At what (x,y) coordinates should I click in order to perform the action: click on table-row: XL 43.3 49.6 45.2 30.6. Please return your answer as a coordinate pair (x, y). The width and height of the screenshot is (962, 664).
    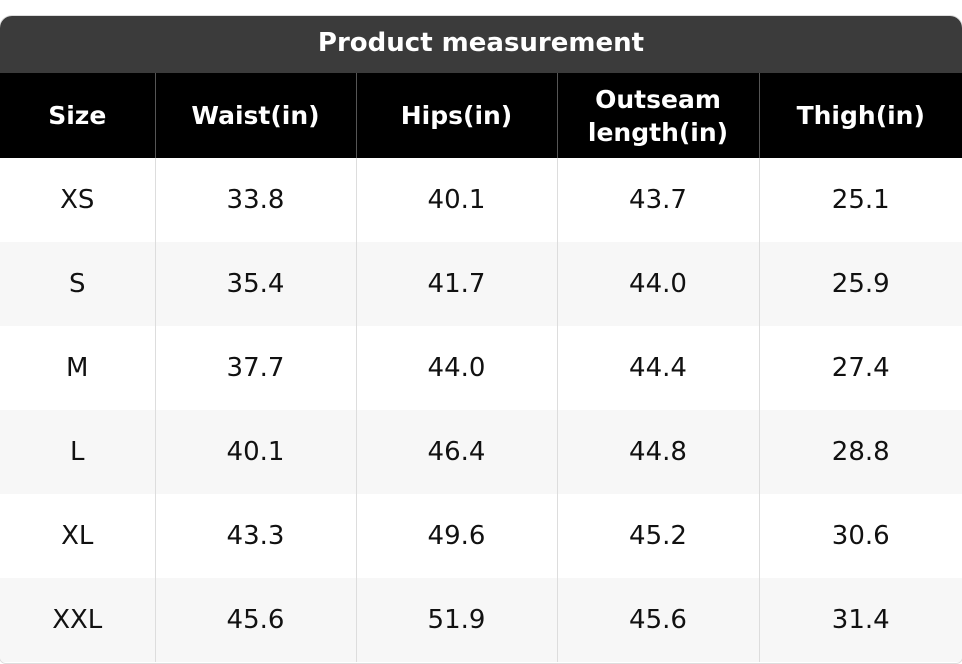
    Looking at the image, I should click on (481, 536).